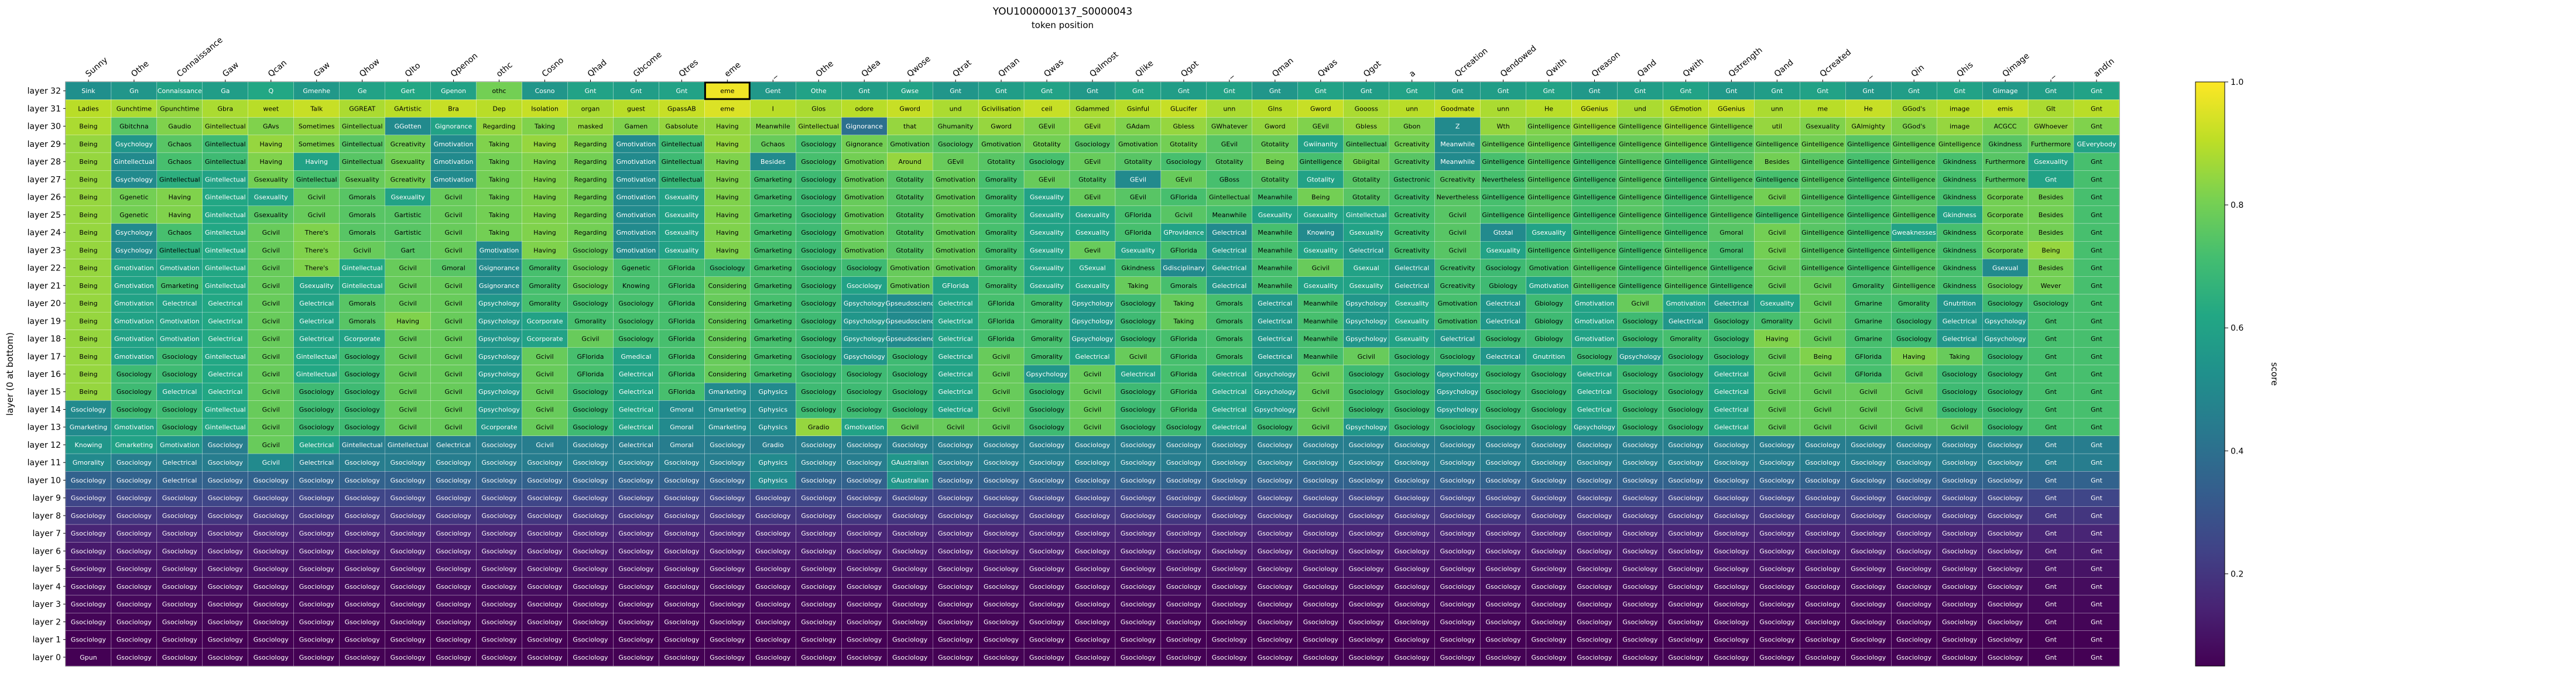 This screenshot has width=2576, height=676. What do you see at coordinates (316, 91) in the screenshot?
I see `cell-token-label: Gmenhe` at bounding box center [316, 91].